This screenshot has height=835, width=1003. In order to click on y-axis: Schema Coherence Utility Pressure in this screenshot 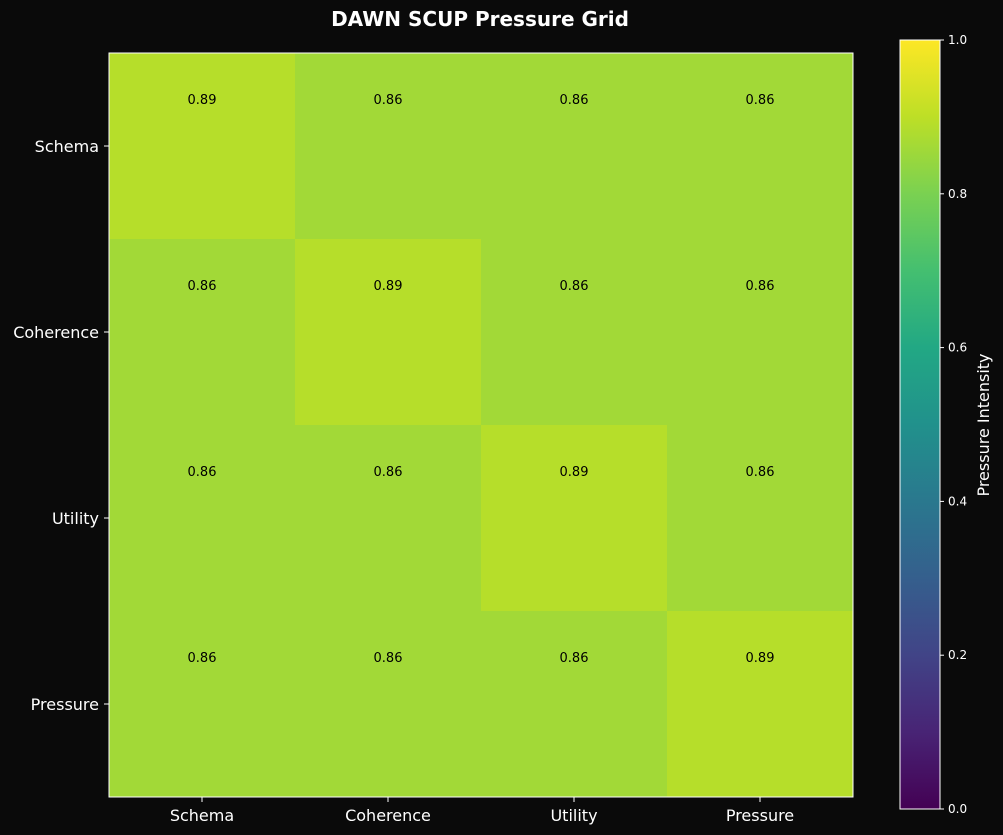, I will do `click(61, 425)`.